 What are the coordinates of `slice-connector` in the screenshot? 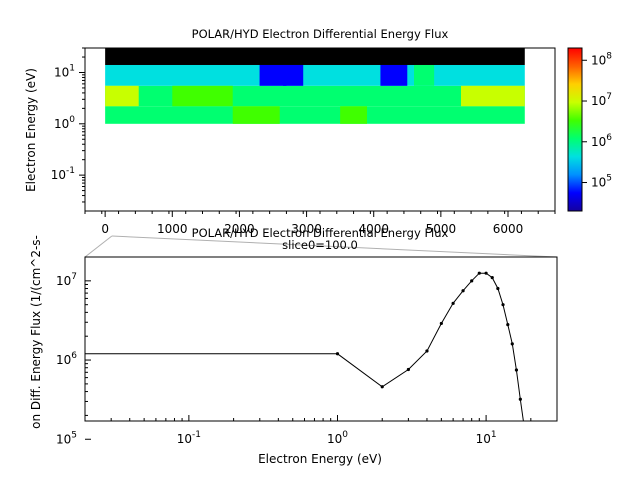 It's located at (321, 246).